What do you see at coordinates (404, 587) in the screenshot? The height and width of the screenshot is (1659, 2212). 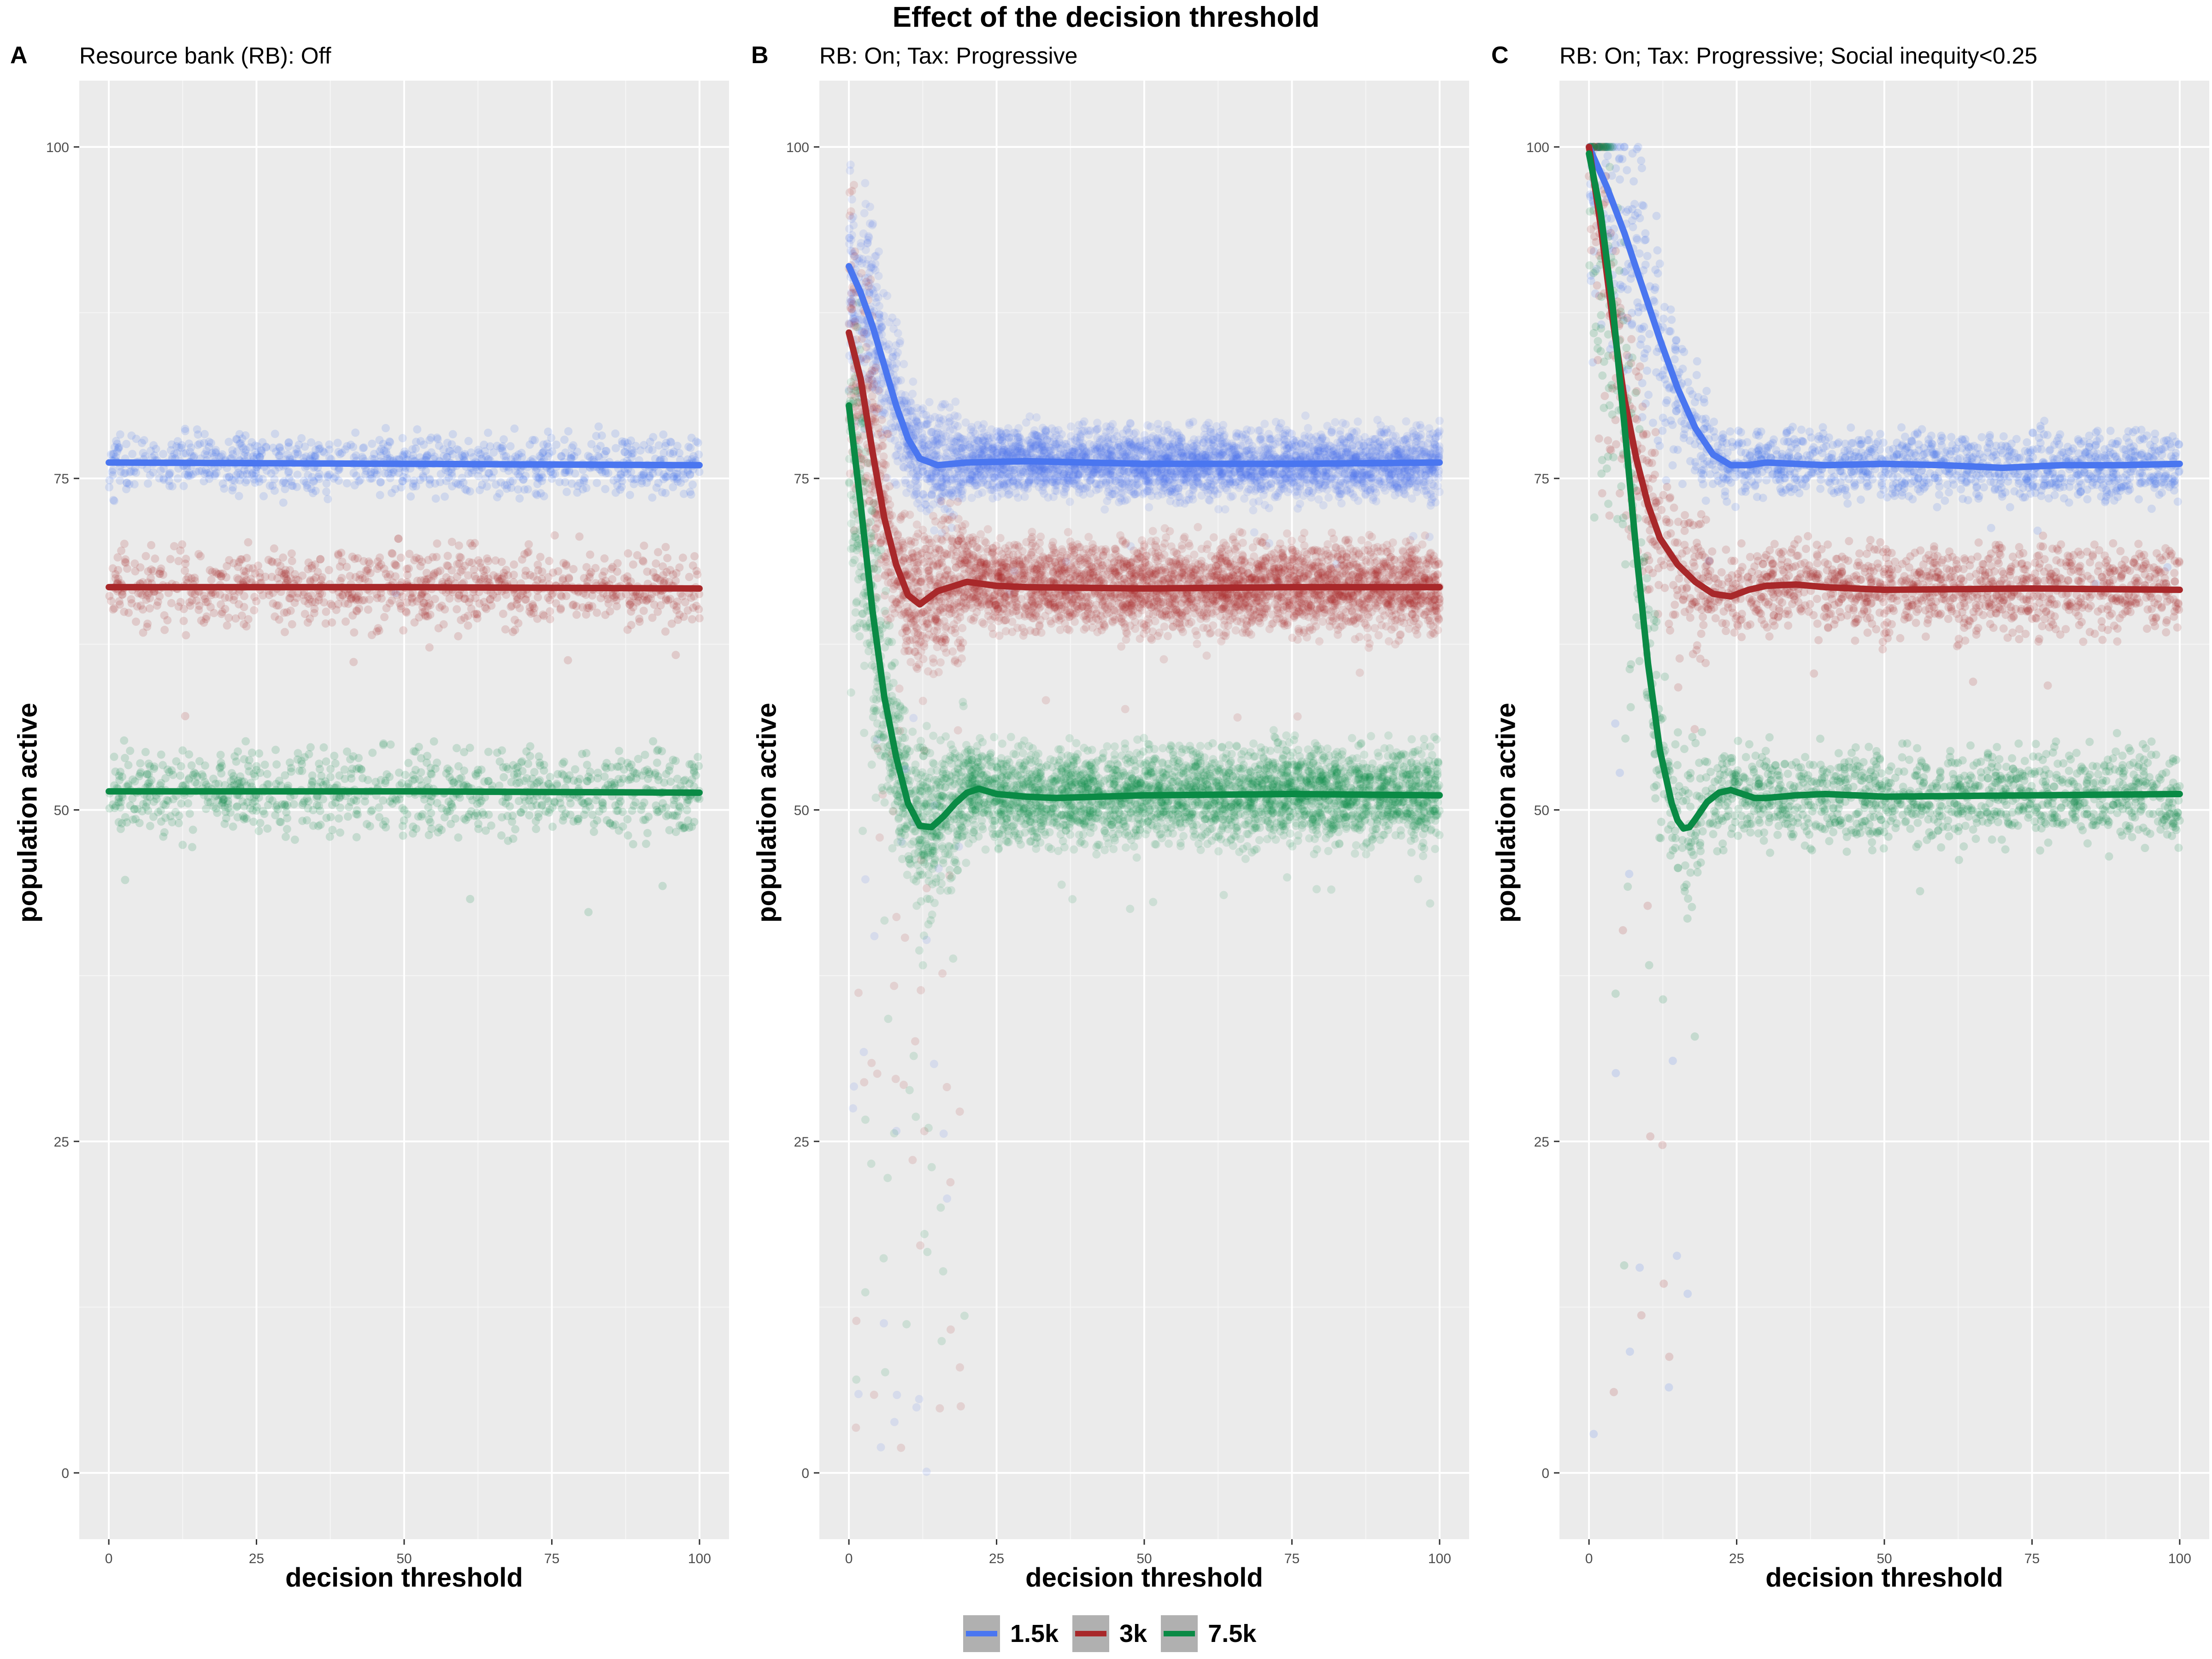 I see `series-line-3k` at bounding box center [404, 587].